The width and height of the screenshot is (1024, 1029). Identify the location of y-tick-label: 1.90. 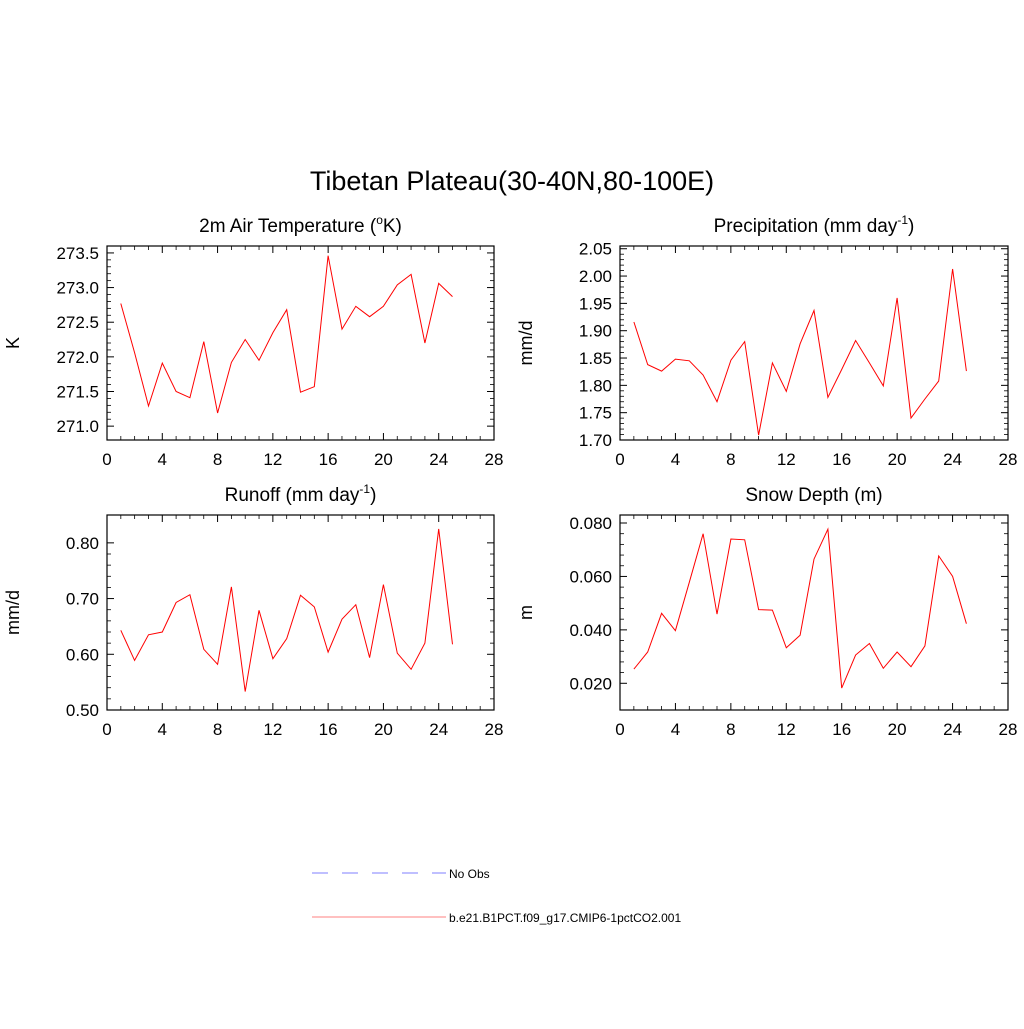
(595, 331).